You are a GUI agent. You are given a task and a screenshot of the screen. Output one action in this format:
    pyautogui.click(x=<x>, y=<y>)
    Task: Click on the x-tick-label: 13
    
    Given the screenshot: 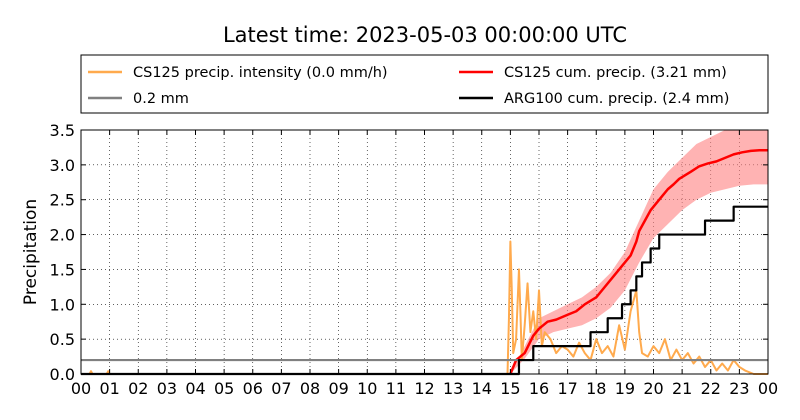 What is the action you would take?
    pyautogui.click(x=453, y=388)
    